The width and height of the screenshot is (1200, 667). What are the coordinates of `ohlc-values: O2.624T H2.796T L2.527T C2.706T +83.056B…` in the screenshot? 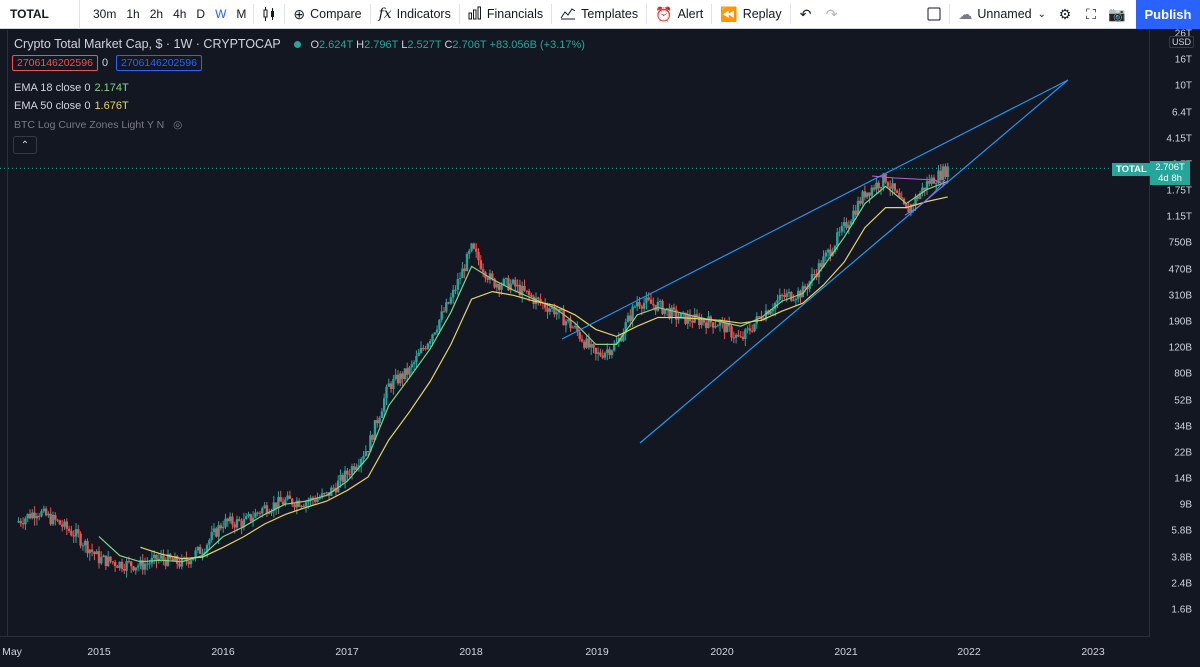 It's located at (447, 45).